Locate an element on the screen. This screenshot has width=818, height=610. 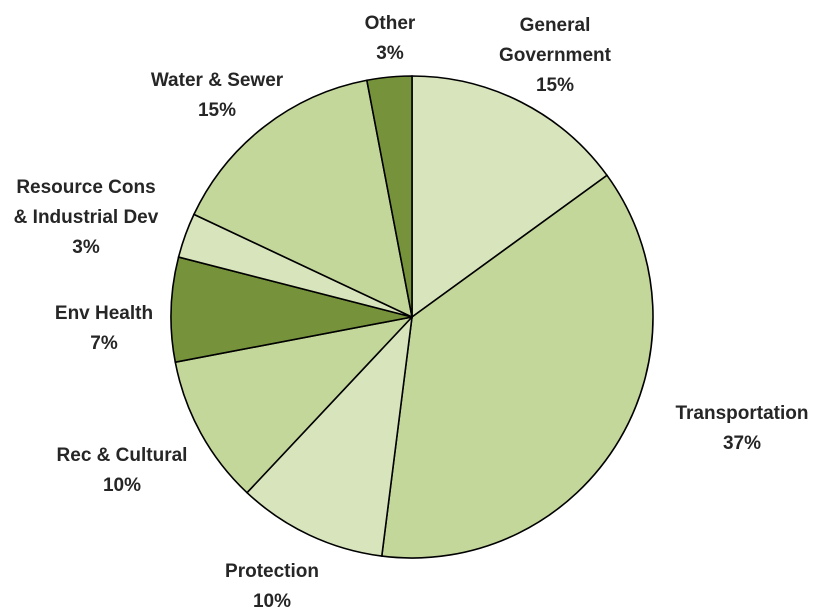
slice-percent-label: 7% is located at coordinates (104, 343).